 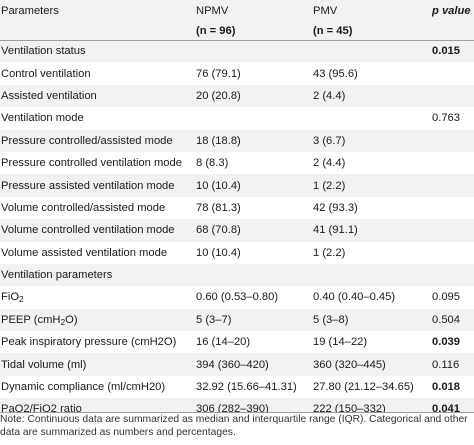 What do you see at coordinates (451, 11) in the screenshot?
I see `header-p-value: p value` at bounding box center [451, 11].